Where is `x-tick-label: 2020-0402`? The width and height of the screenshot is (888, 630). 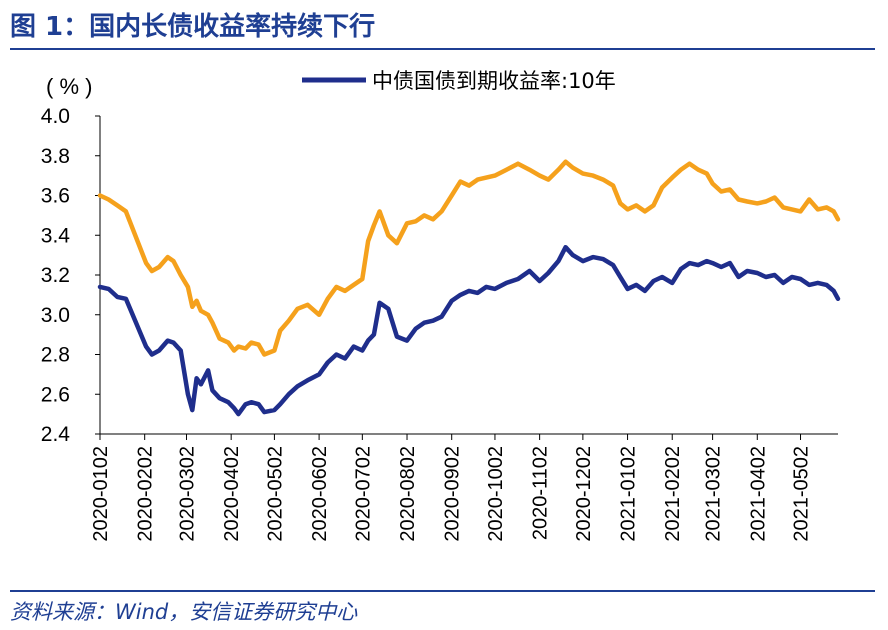 x-tick-label: 2020-0402 is located at coordinates (232, 494).